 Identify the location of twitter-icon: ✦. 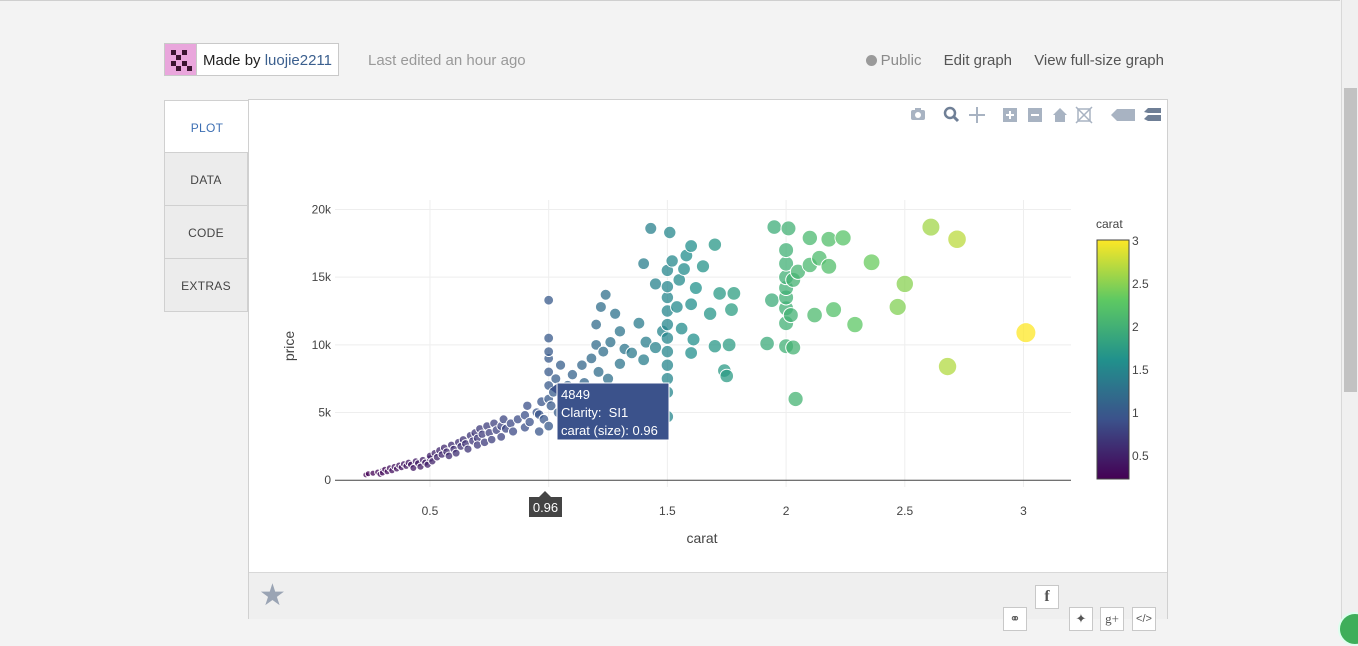
(1081, 619).